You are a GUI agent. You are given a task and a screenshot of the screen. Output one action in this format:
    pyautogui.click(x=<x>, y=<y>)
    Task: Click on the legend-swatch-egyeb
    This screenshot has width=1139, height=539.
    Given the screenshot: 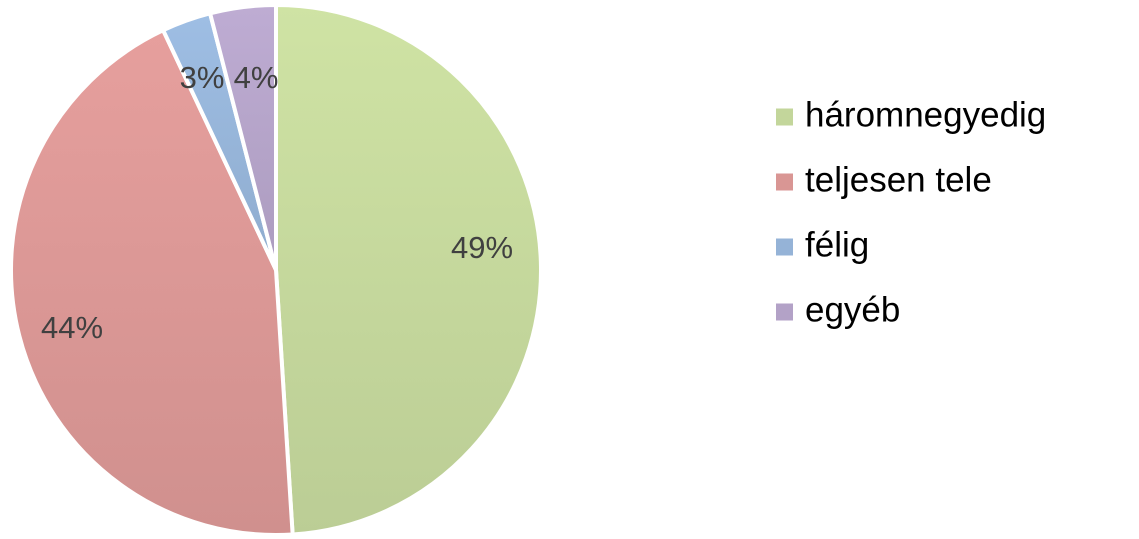 What is the action you would take?
    pyautogui.click(x=784, y=312)
    